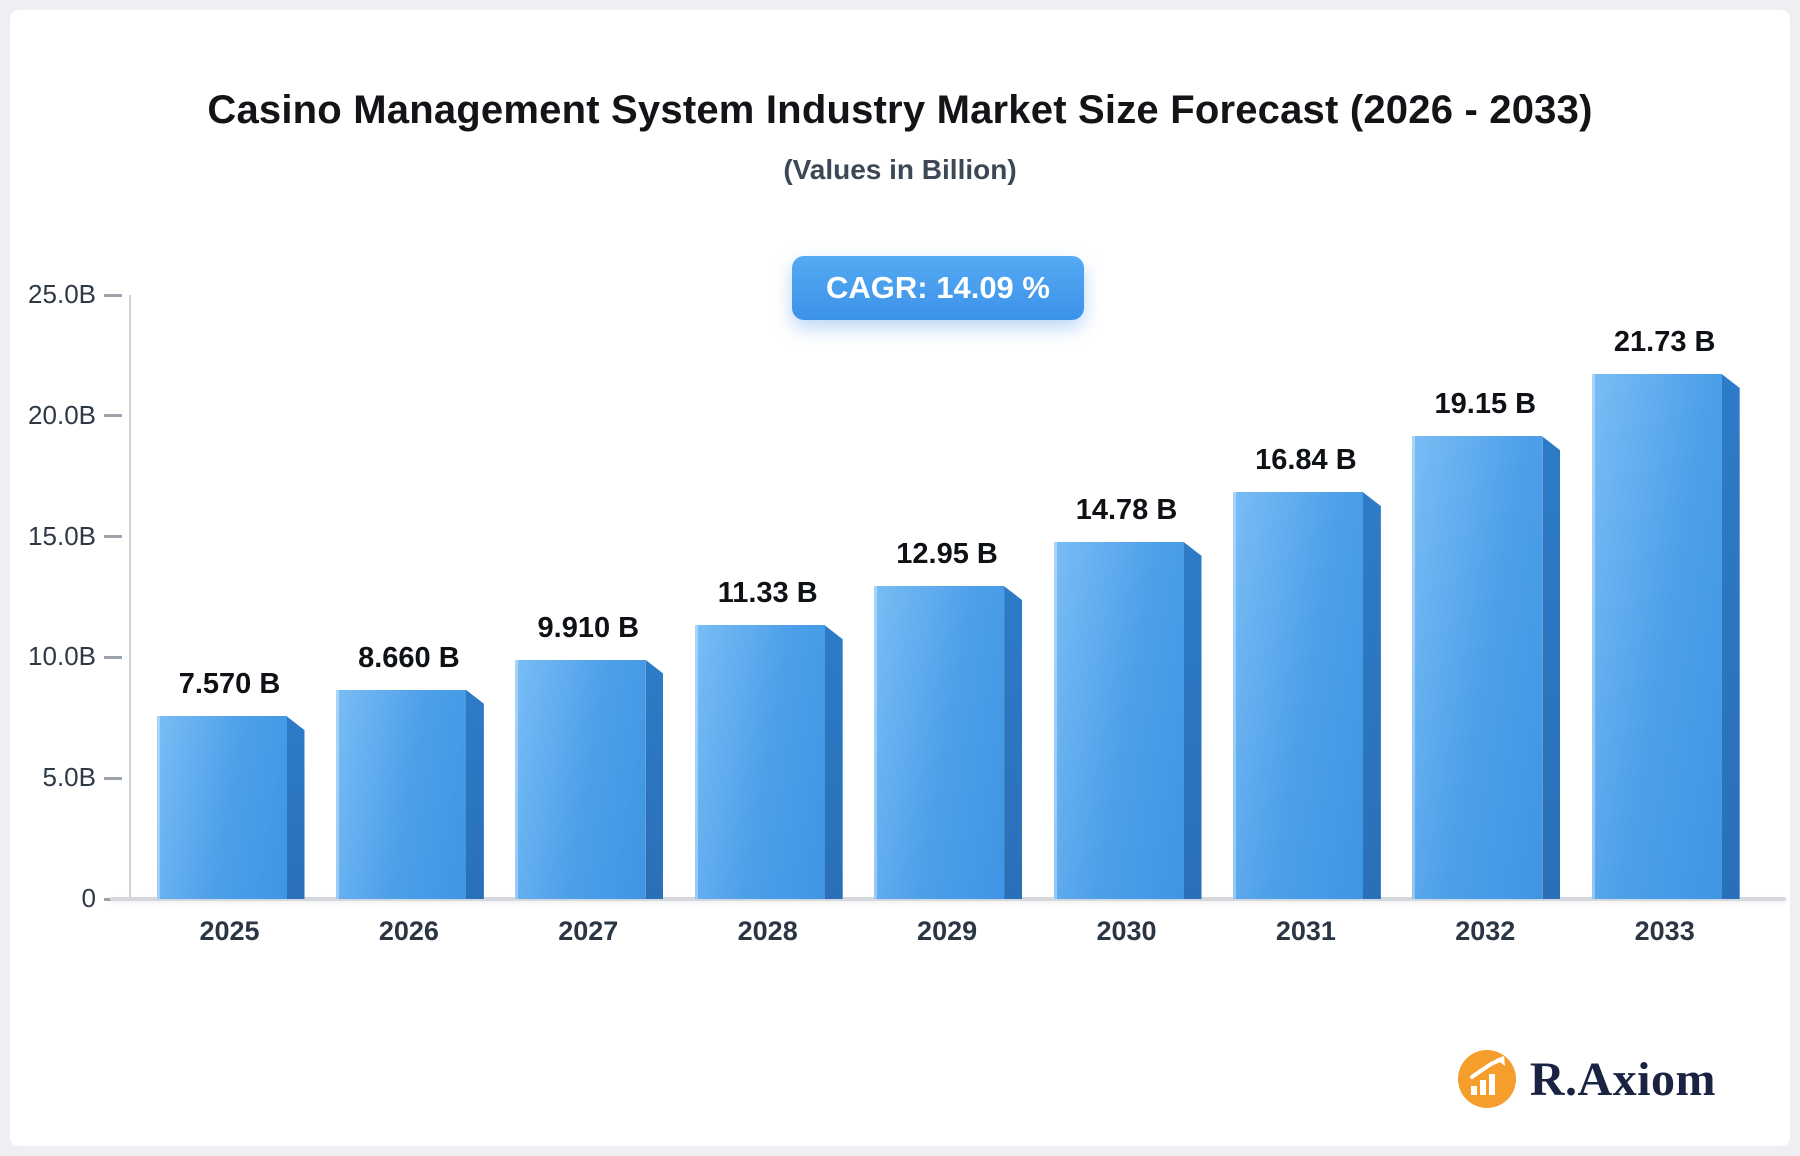  I want to click on bar-value-label: 21.73 B, so click(1664, 342).